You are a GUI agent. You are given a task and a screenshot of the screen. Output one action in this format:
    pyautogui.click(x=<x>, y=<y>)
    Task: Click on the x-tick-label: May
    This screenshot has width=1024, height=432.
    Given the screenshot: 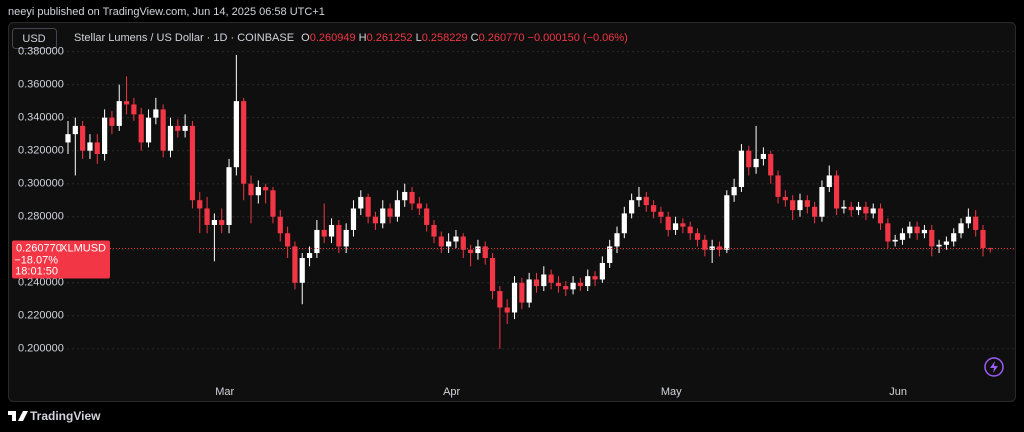 What is the action you would take?
    pyautogui.click(x=671, y=392)
    